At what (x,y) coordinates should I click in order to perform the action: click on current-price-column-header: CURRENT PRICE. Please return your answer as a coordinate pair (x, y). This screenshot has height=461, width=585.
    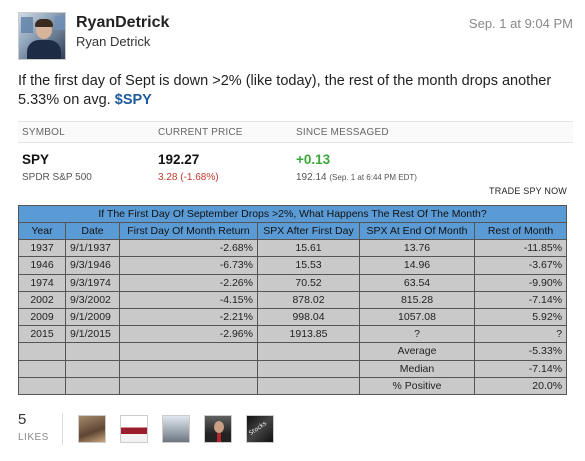
    Looking at the image, I should click on (200, 132).